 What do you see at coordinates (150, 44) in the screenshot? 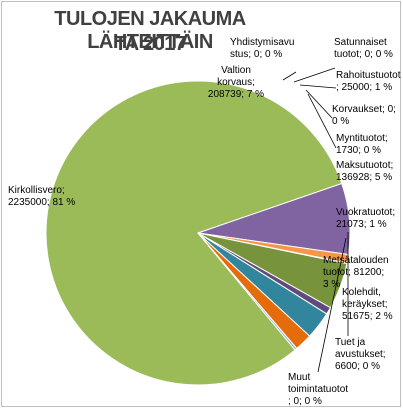
I see `chart-title-line2: TA 2017` at bounding box center [150, 44].